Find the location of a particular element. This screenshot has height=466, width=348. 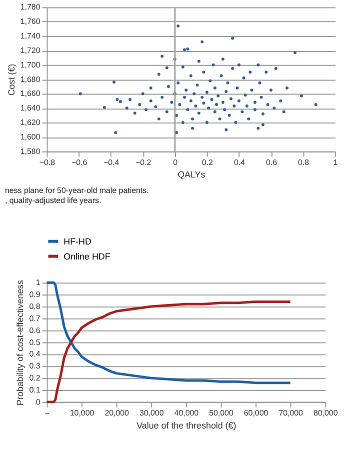

y-tick-label: 1,760 is located at coordinates (30, 21).